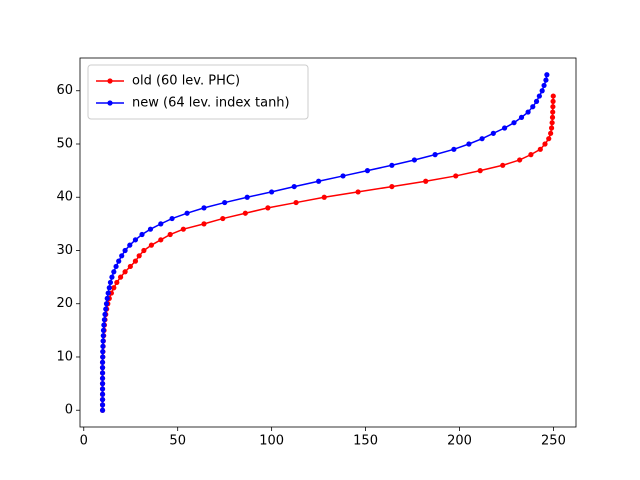 Image resolution: width=640 pixels, height=480 pixels. What do you see at coordinates (459, 441) in the screenshot?
I see `x-tick-label: 200` at bounding box center [459, 441].